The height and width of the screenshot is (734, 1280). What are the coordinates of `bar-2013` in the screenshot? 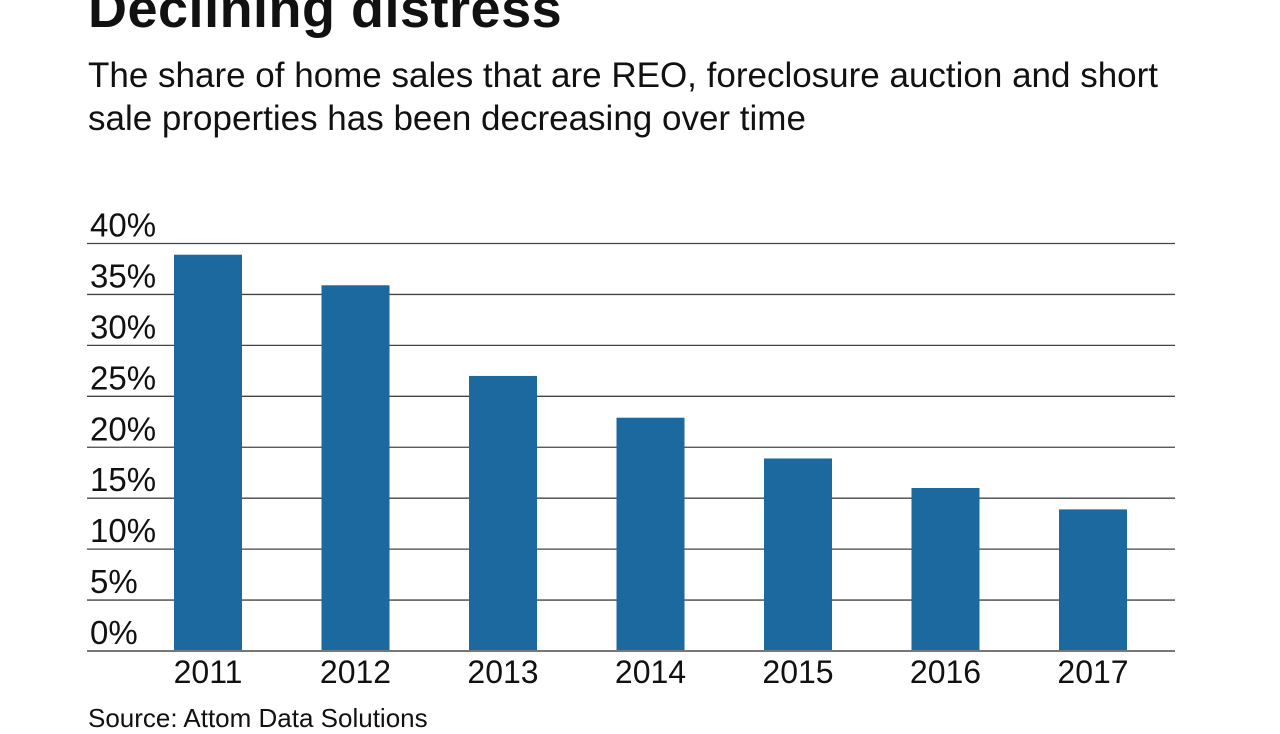 It's located at (503, 513).